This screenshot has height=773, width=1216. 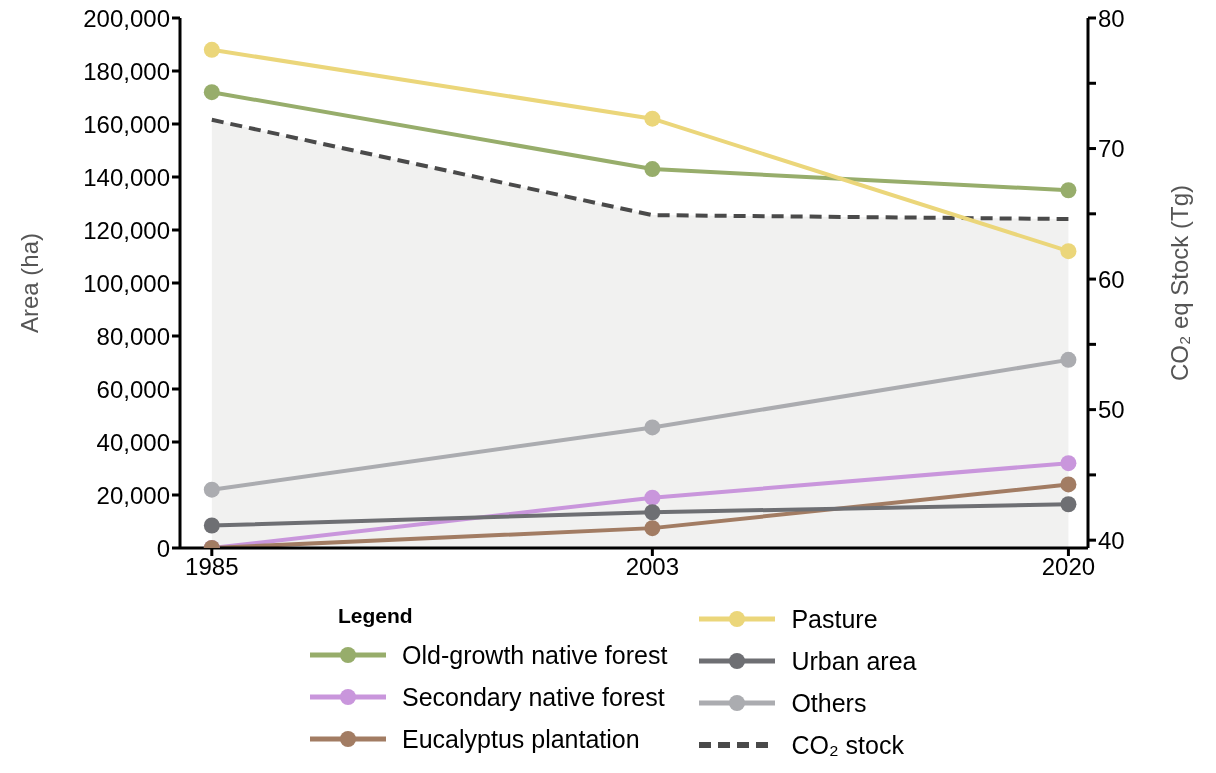 I want to click on legend-label: Old-growth native forest, so click(x=535, y=655).